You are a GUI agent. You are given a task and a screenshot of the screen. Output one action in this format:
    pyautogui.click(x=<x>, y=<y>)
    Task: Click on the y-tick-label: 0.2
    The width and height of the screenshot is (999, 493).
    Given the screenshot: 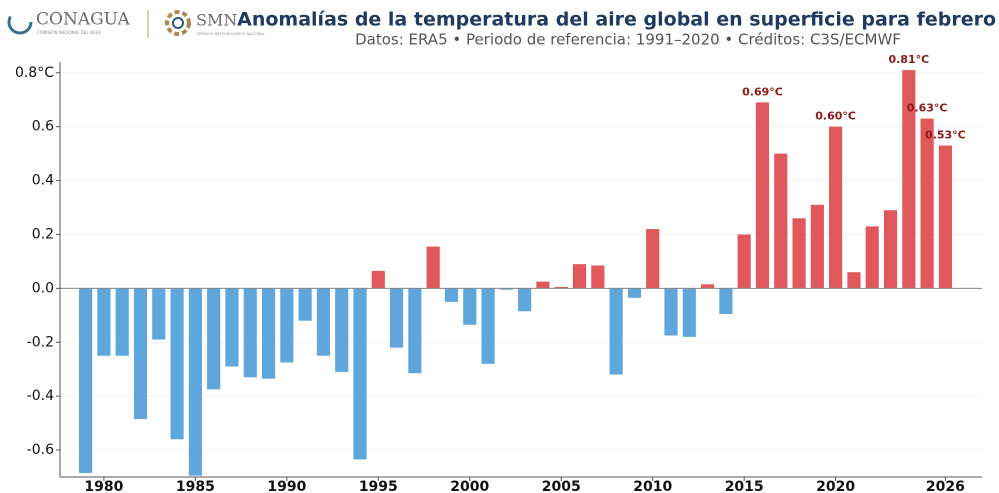 What is the action you would take?
    pyautogui.click(x=43, y=234)
    